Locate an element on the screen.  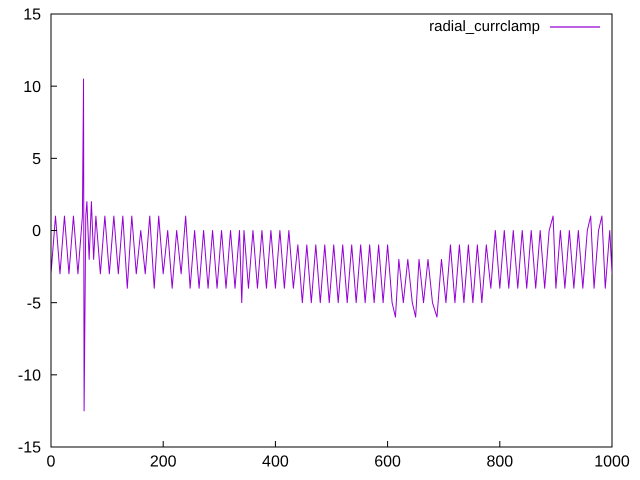
y-tick-label: 5 is located at coordinates (37, 159).